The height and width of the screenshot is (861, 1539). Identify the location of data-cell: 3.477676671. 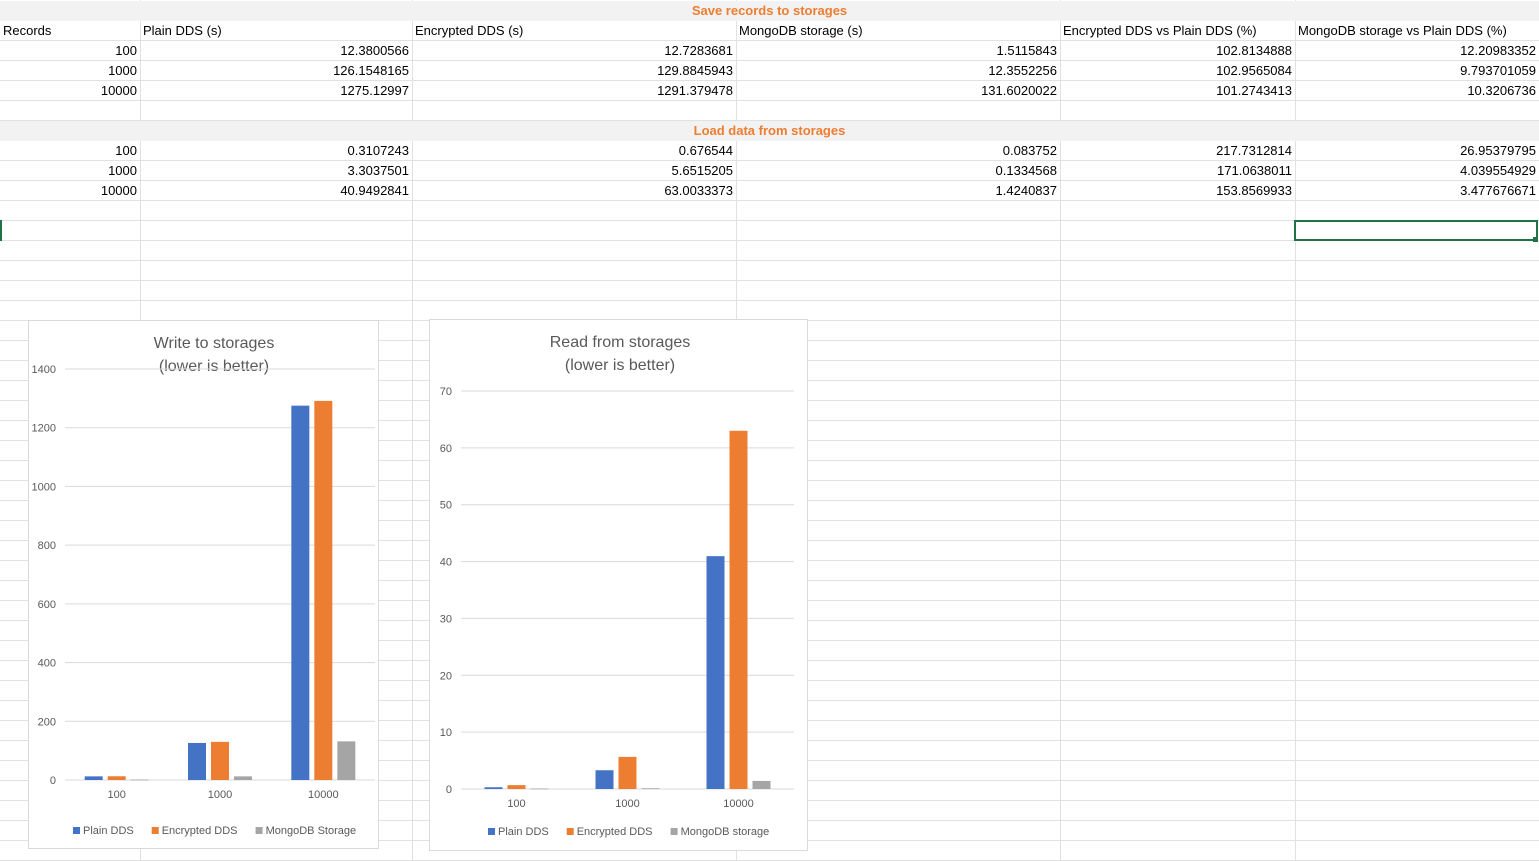
(1498, 190).